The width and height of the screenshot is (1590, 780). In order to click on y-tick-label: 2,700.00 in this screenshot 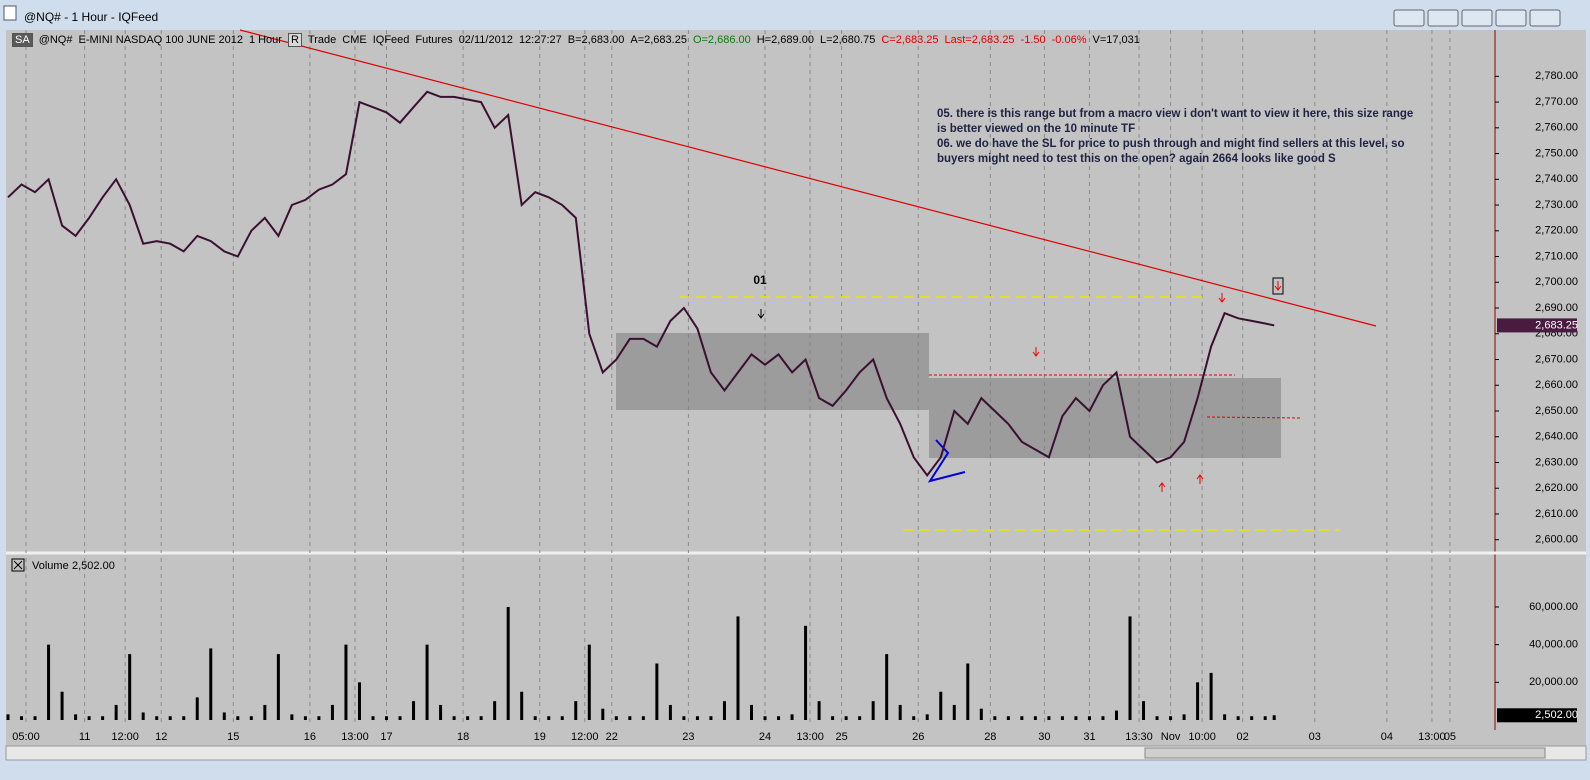, I will do `click(1556, 282)`.